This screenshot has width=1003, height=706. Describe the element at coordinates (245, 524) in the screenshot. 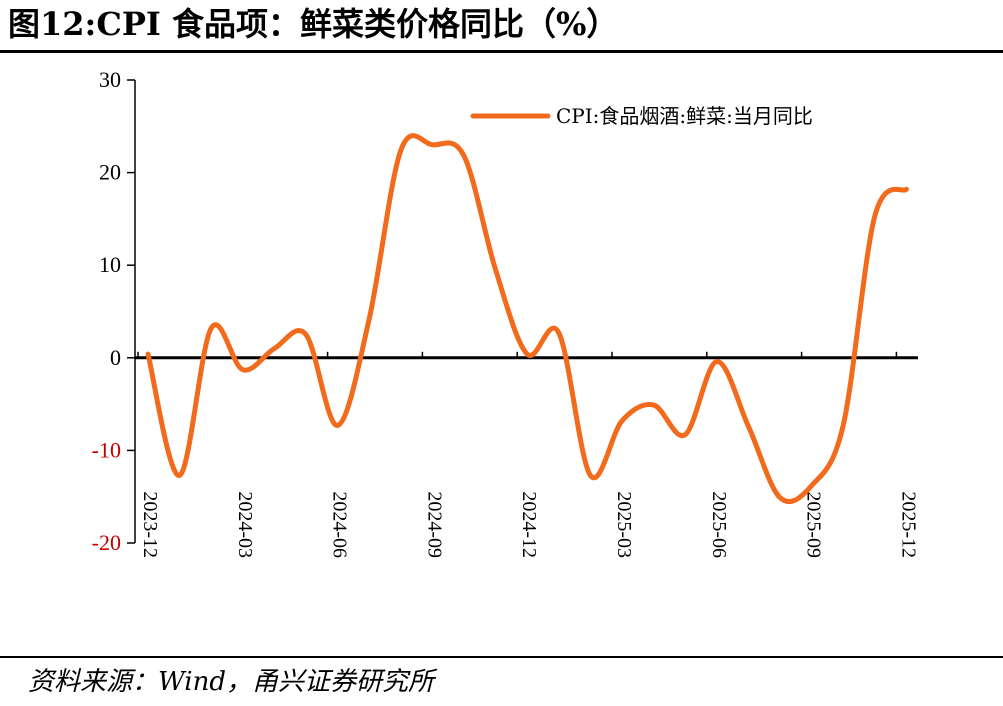

I see `x-tick-label: 2024-03` at that location.